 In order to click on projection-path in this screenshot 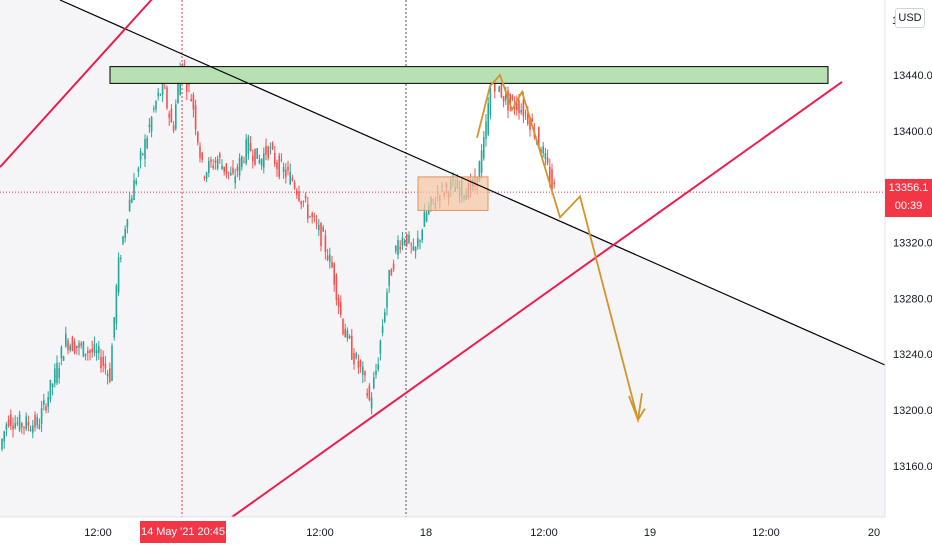, I will do `click(561, 248)`.